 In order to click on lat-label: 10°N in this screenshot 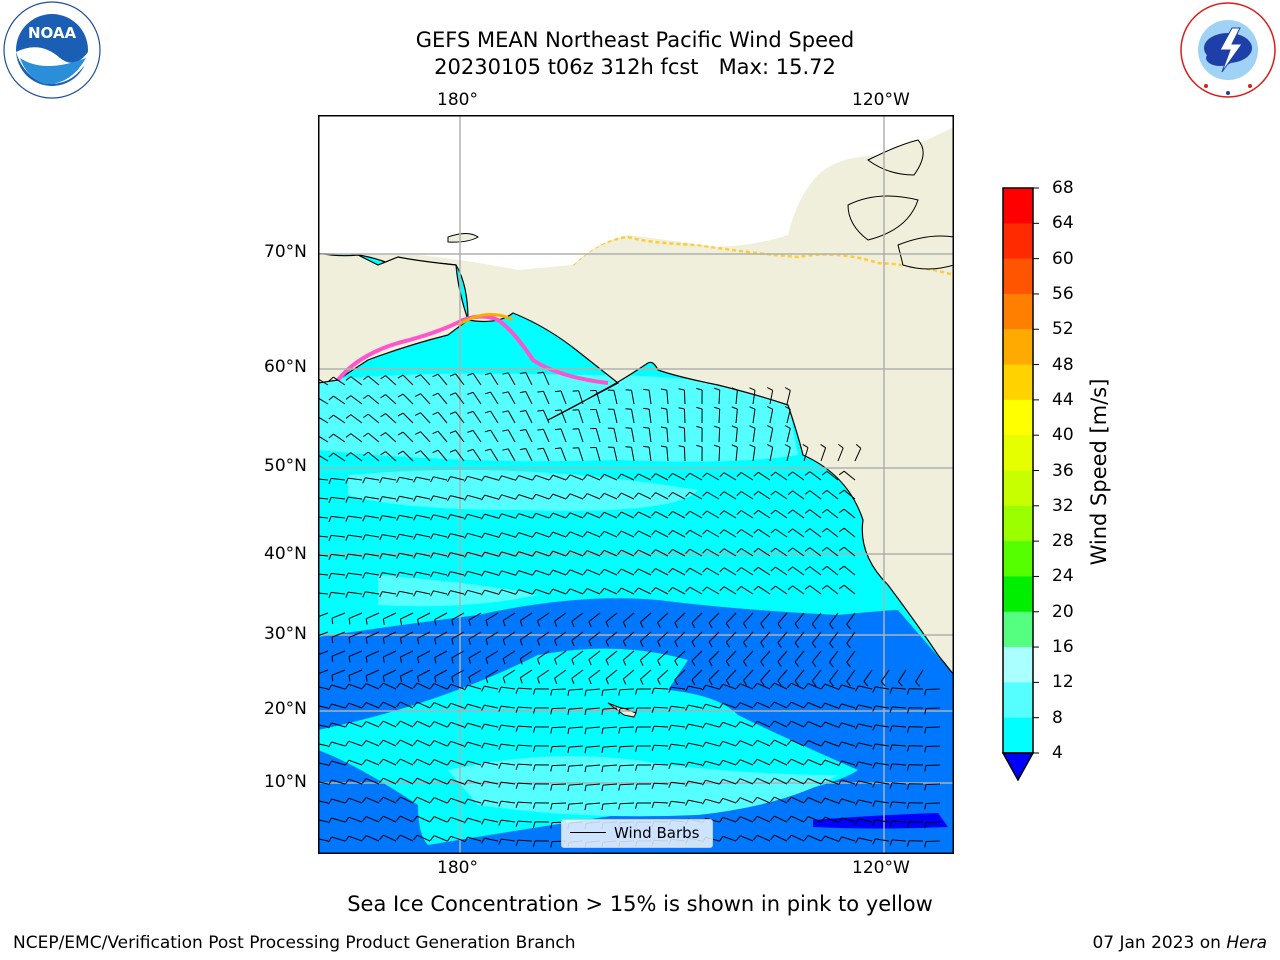, I will do `click(285, 782)`.